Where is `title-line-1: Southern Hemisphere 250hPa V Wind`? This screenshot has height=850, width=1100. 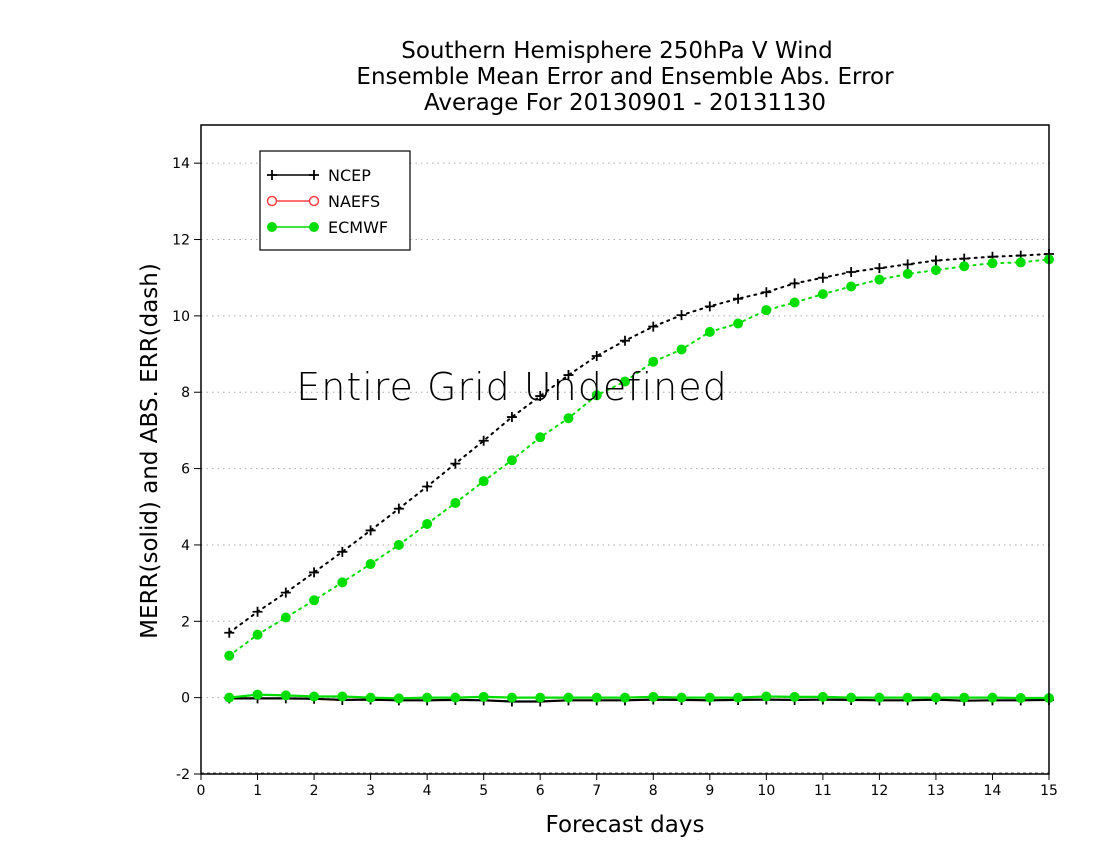 title-line-1: Southern Hemisphere 250hPa V Wind is located at coordinates (616, 51).